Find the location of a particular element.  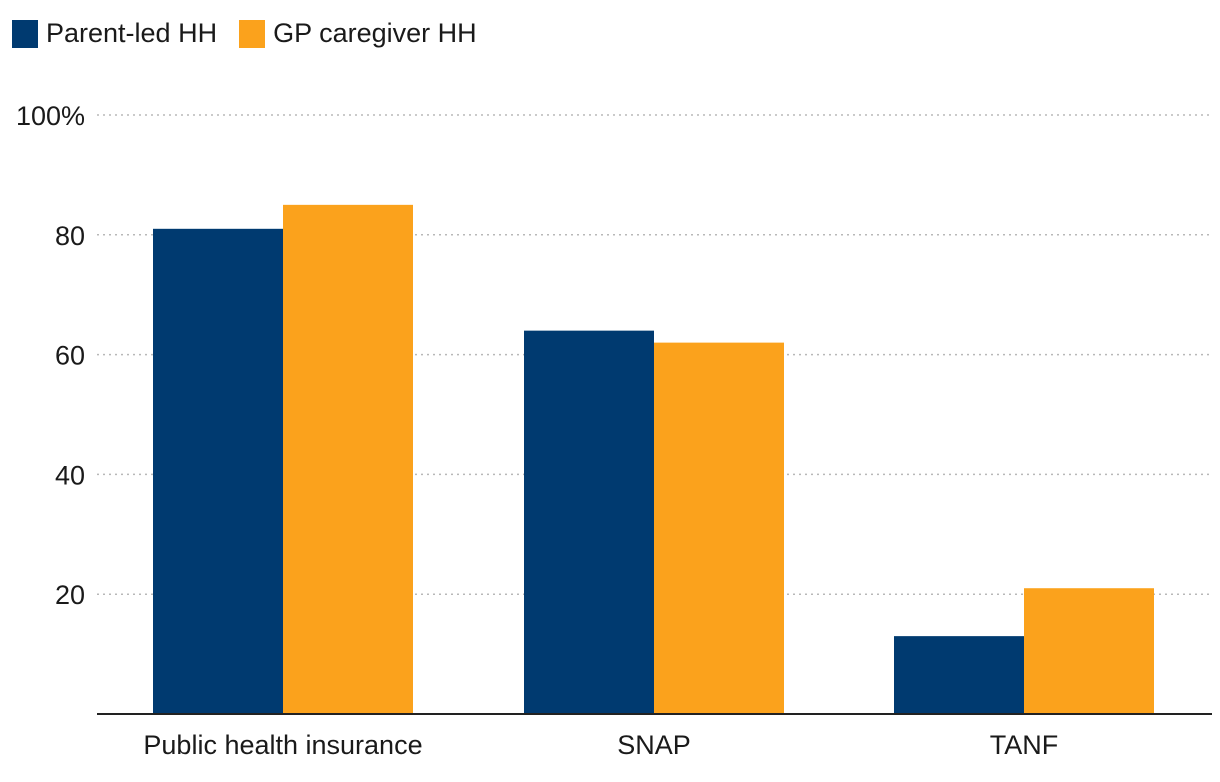

legend-item-parent-led: Parent-led HH is located at coordinates (114, 33).